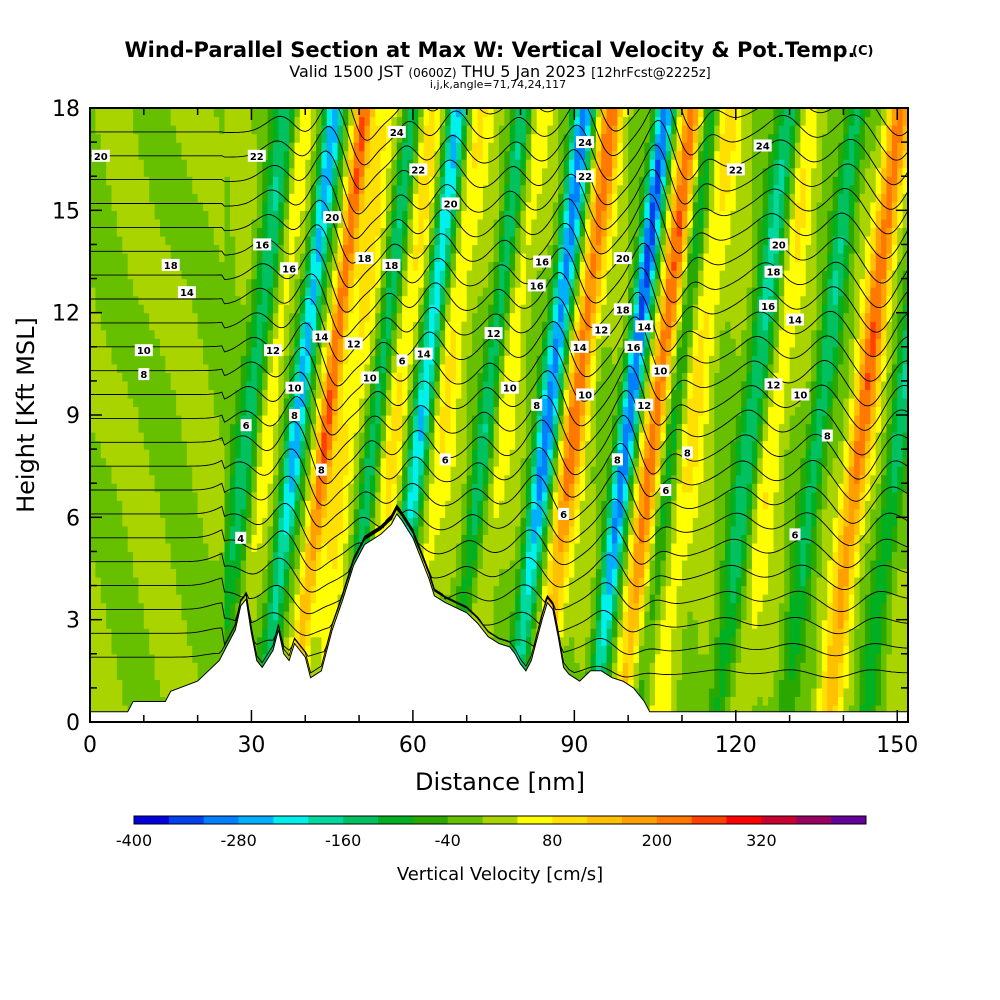 The image size is (1000, 1000). What do you see at coordinates (523, 71) in the screenshot?
I see `subtitle-date: THU 5 Jan 2023` at bounding box center [523, 71].